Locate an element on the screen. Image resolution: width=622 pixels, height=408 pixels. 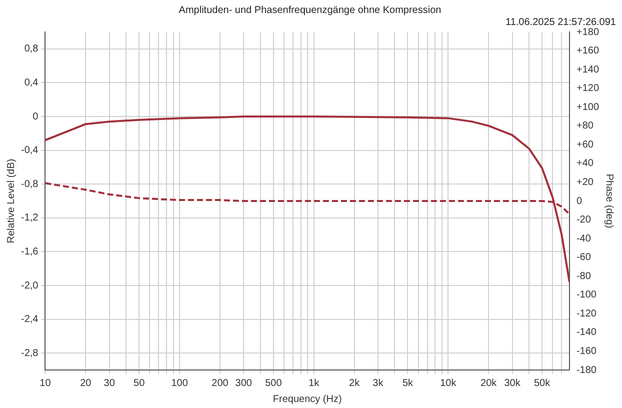
y-axis-title: Relative Level (dB) is located at coordinates (11, 201).